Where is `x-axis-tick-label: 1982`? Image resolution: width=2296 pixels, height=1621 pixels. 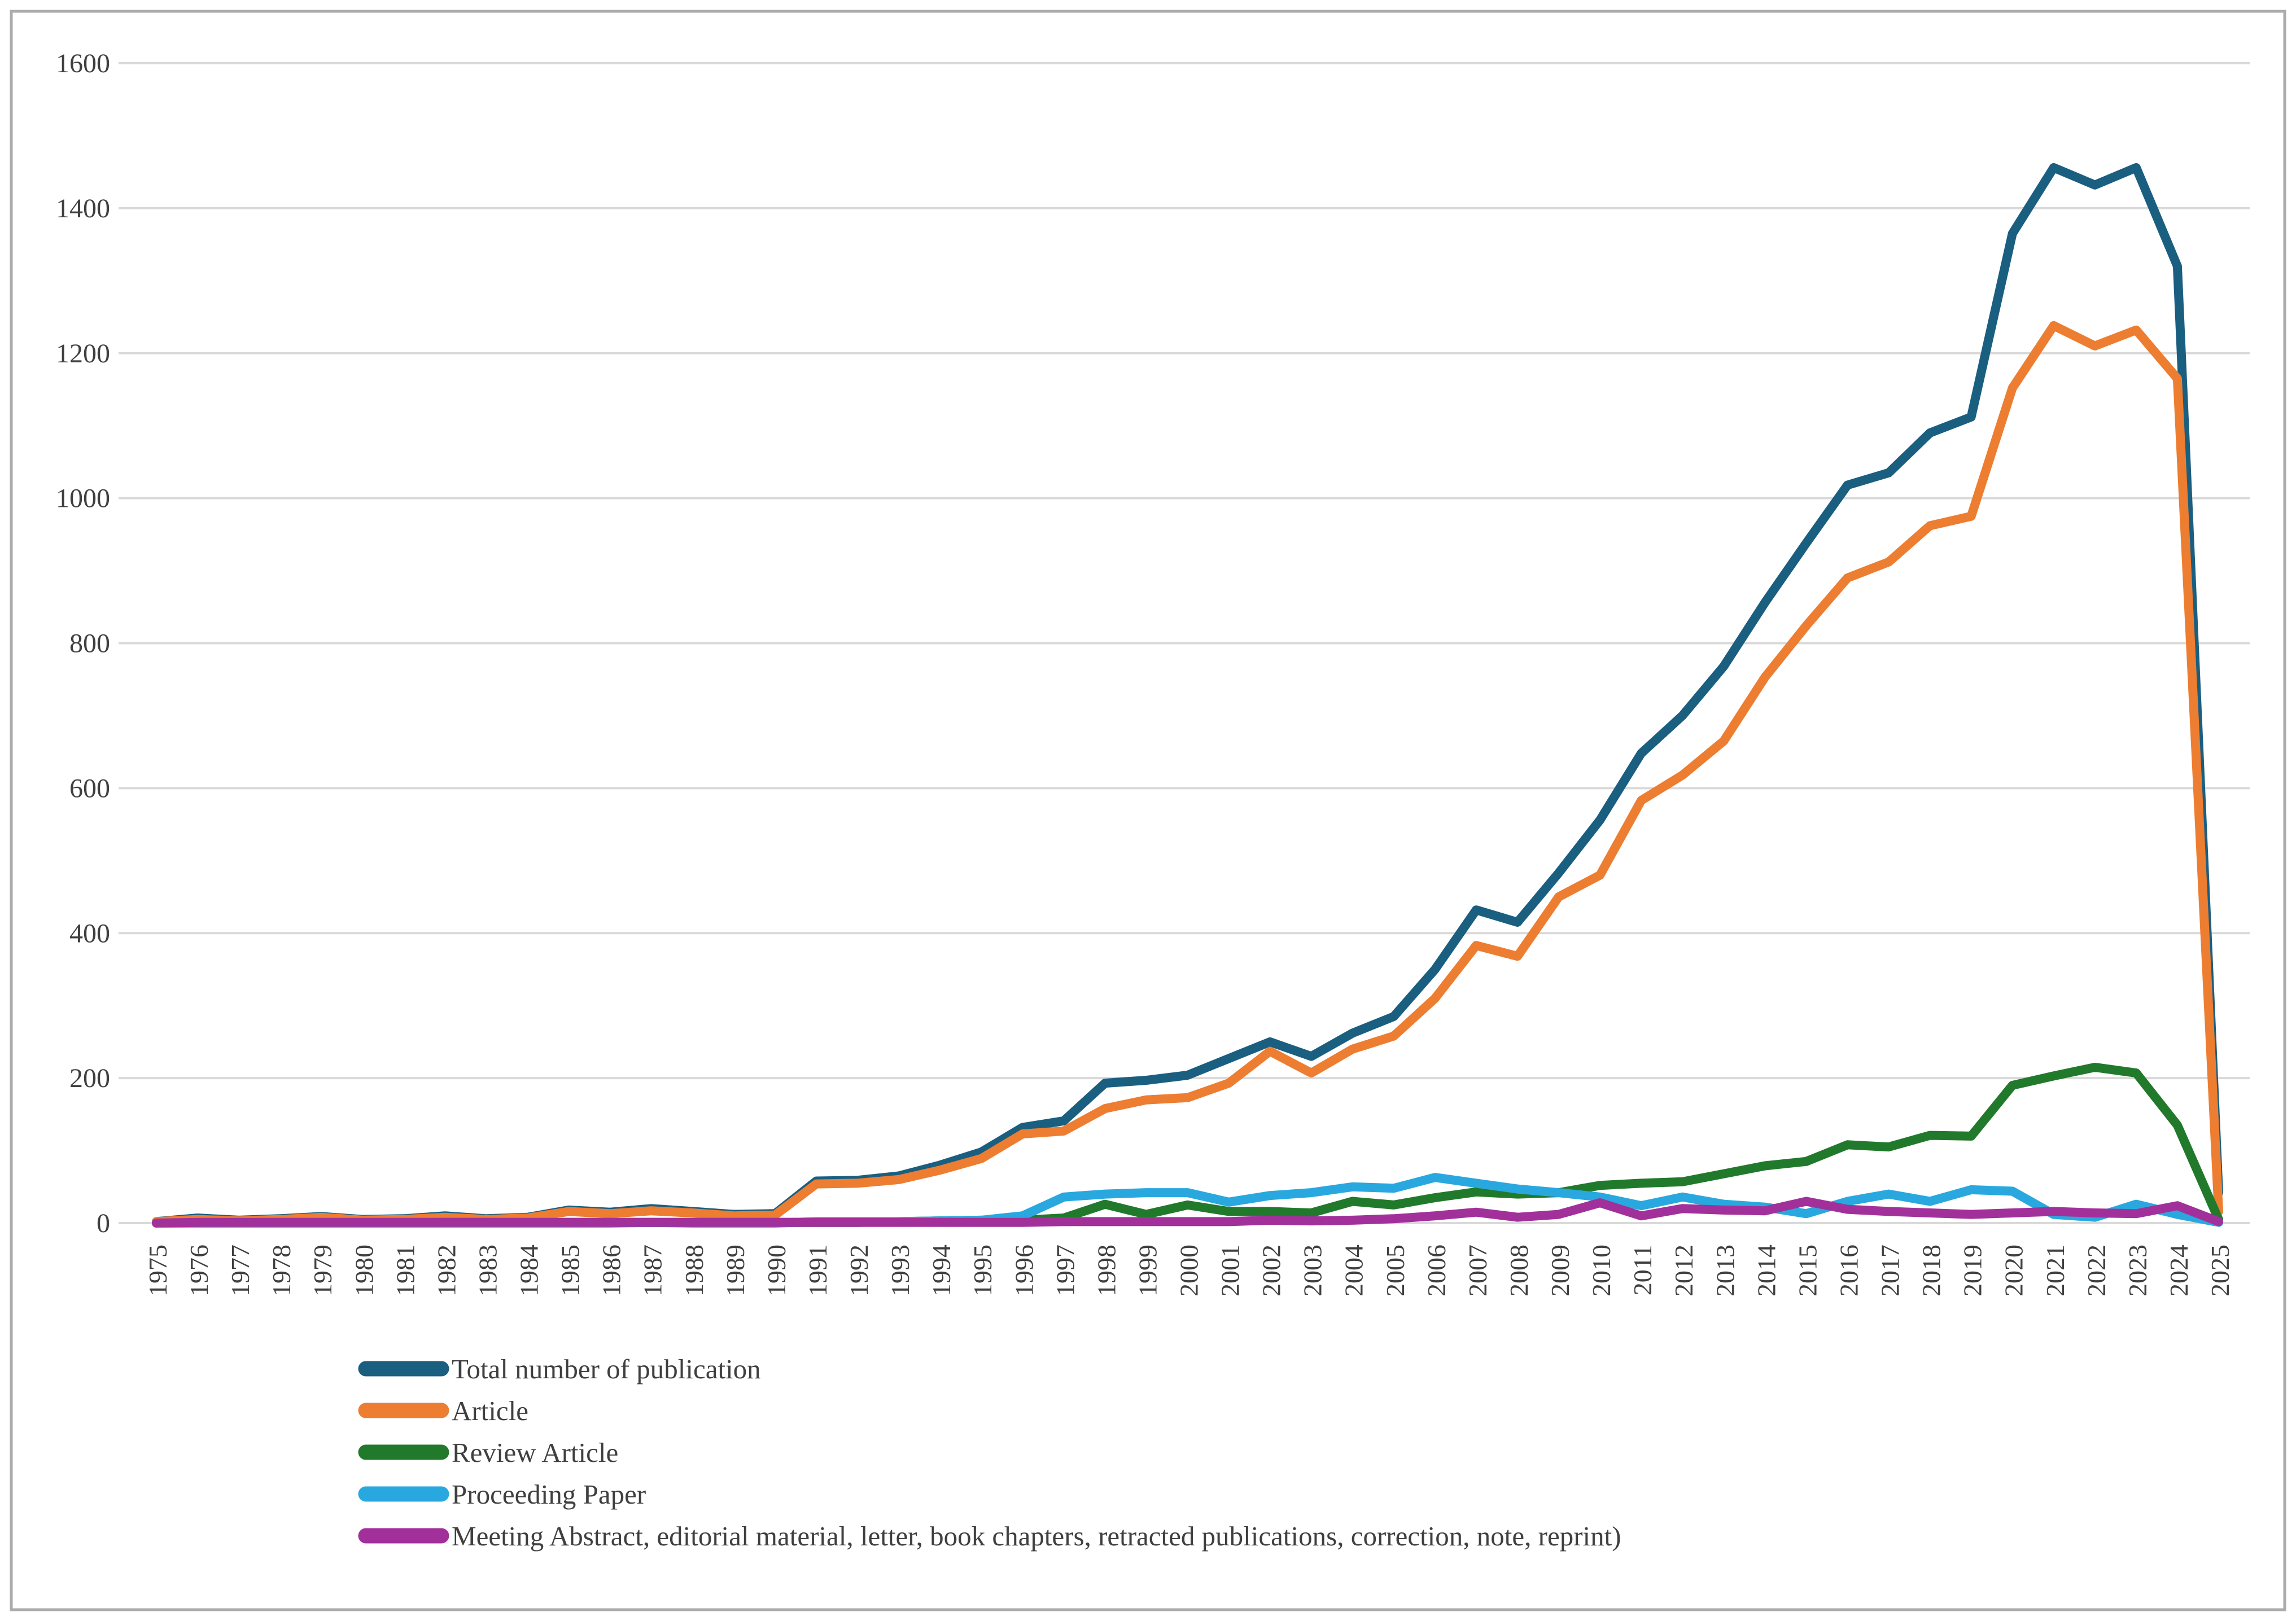 x-axis-tick-label: 1982 is located at coordinates (446, 1270).